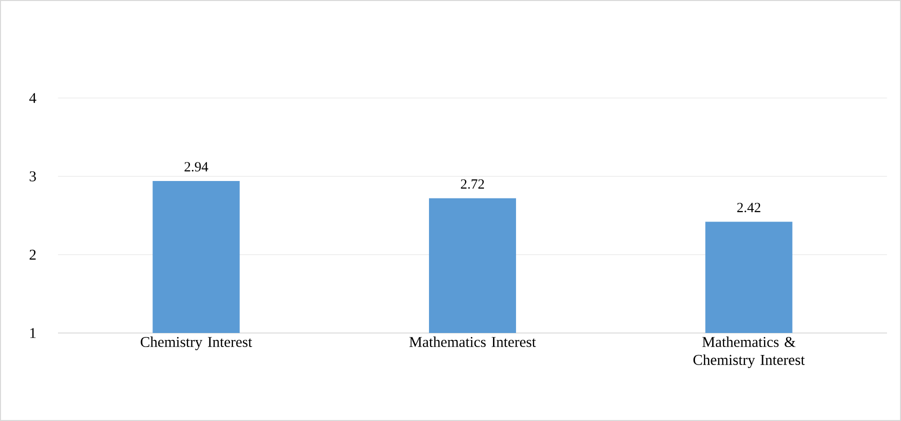  Describe the element at coordinates (196, 167) in the screenshot. I see `data-label: 2.94` at that location.